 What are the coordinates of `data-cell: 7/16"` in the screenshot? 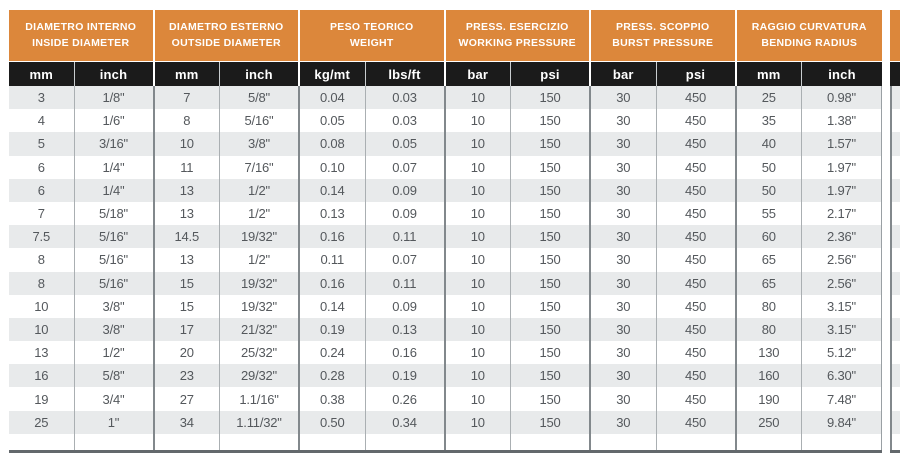 It's located at (260, 167).